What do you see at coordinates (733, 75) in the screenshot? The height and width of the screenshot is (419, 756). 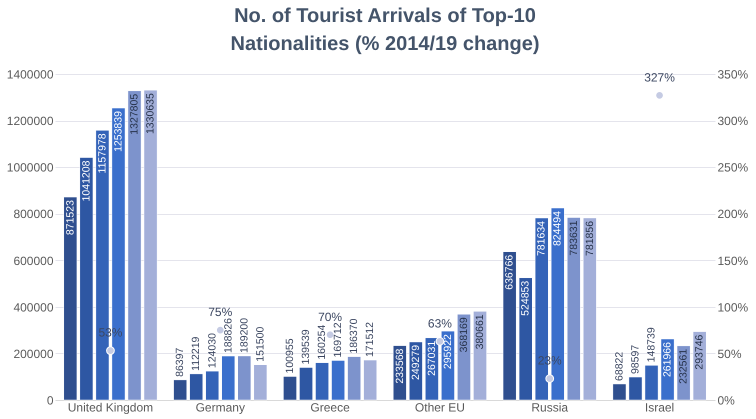 I see `y2-tick-label: 350%` at bounding box center [733, 75].